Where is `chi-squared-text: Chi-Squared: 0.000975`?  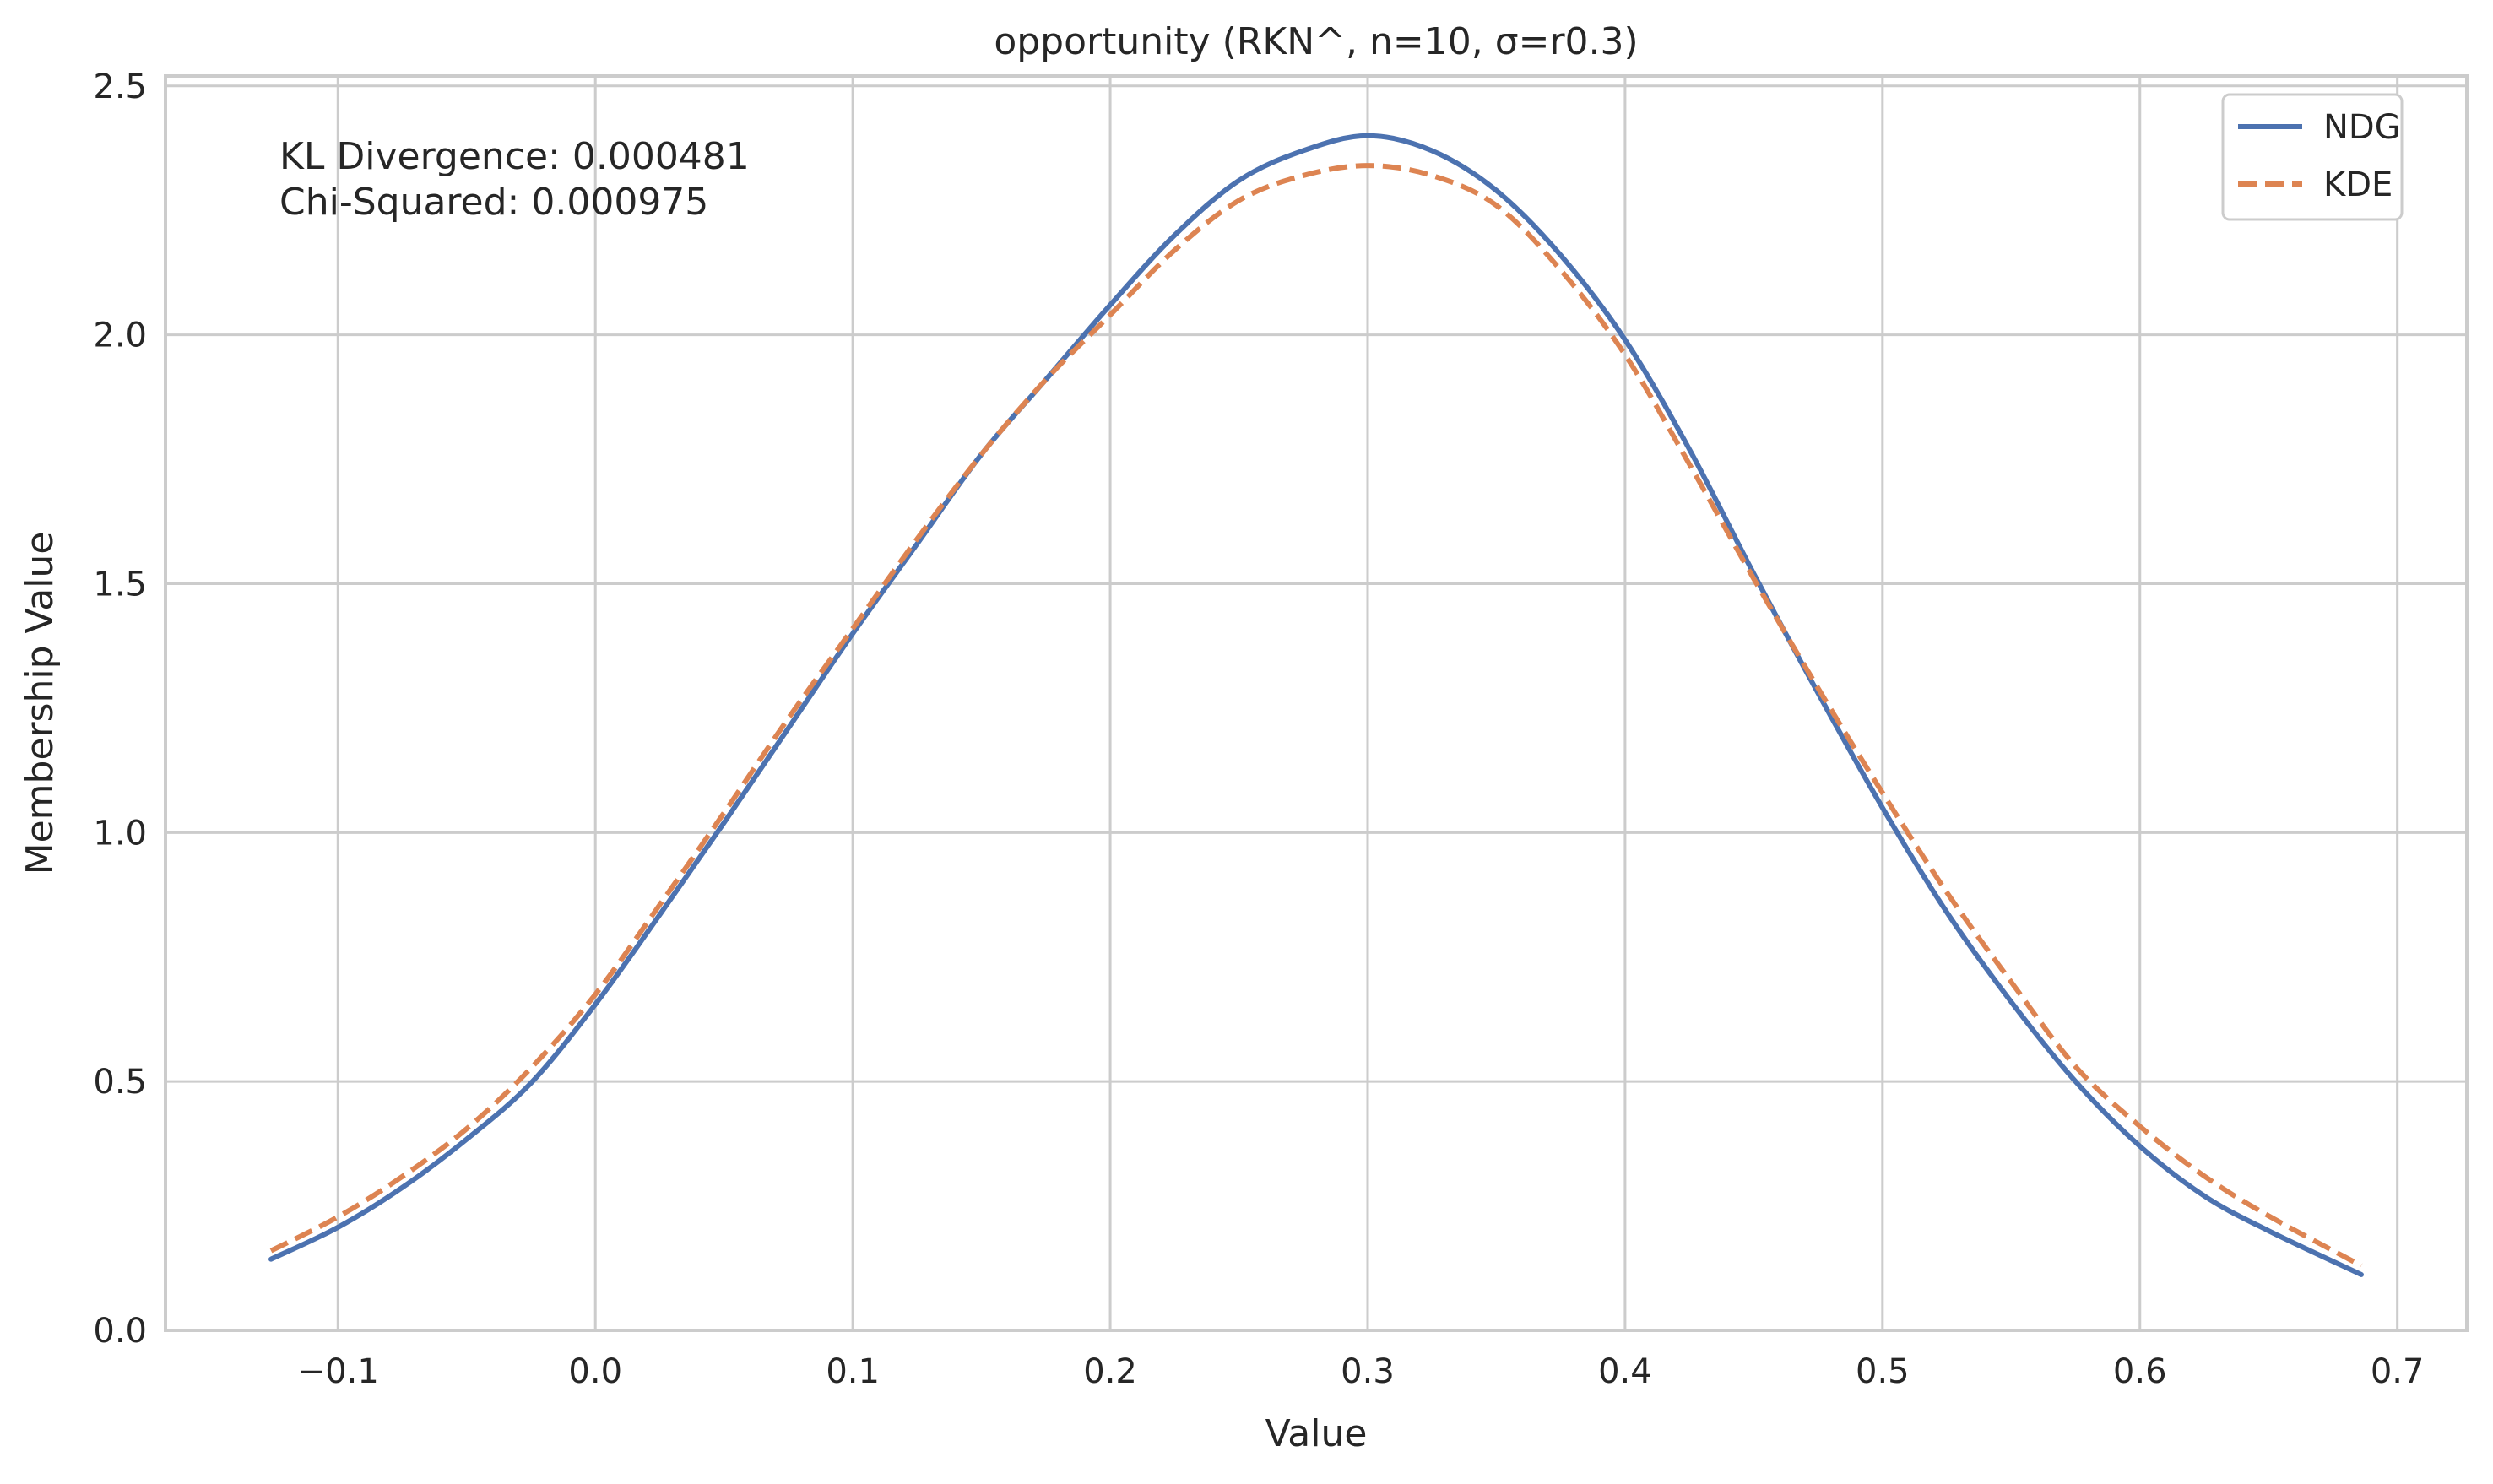
chi-squared-text: Chi-Squared: 0.000975 is located at coordinates (493, 202).